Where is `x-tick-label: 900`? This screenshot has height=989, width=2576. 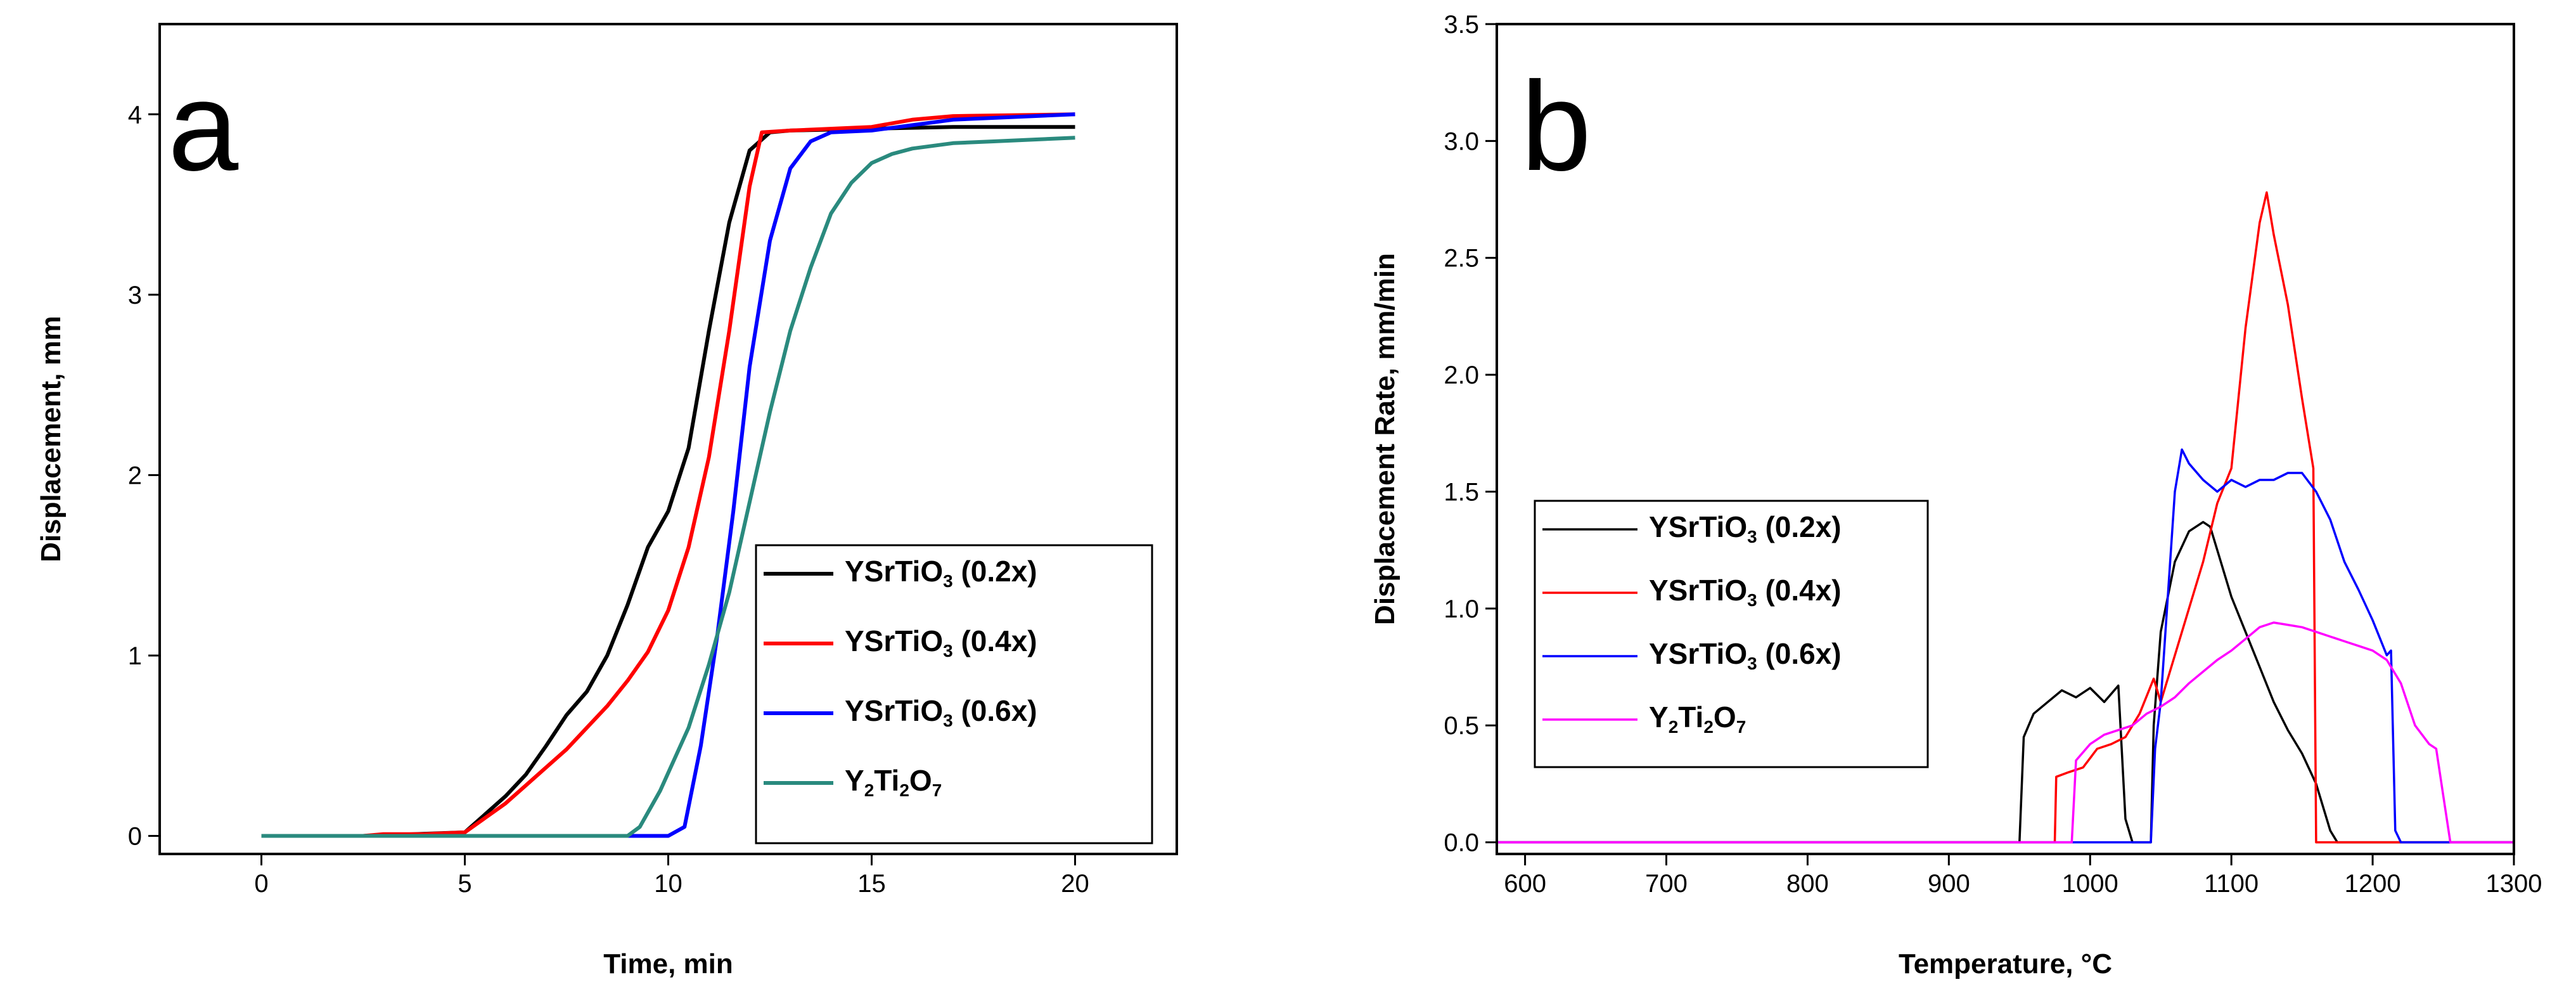
x-tick-label: 900 is located at coordinates (1949, 884).